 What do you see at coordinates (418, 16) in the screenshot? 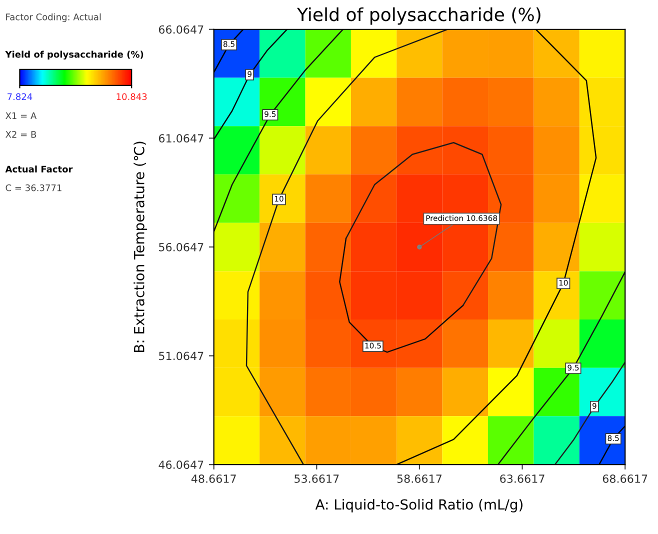
I see `chart-title: Yield of polysaccharide (%)` at bounding box center [418, 16].